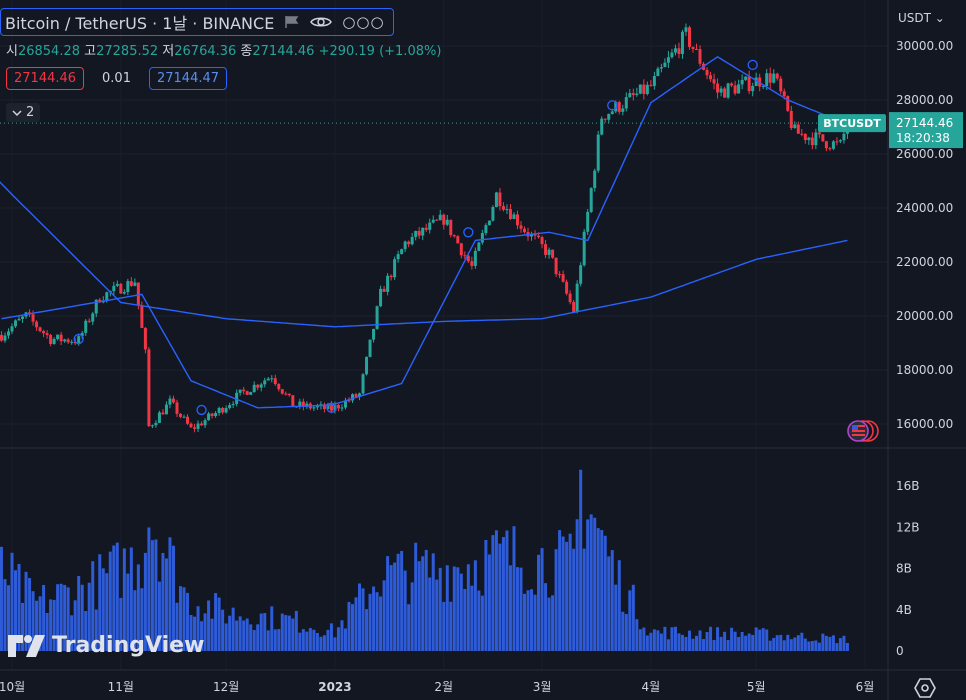  Describe the element at coordinates (924, 316) in the screenshot. I see `price-tick-label: 20000.00` at that location.